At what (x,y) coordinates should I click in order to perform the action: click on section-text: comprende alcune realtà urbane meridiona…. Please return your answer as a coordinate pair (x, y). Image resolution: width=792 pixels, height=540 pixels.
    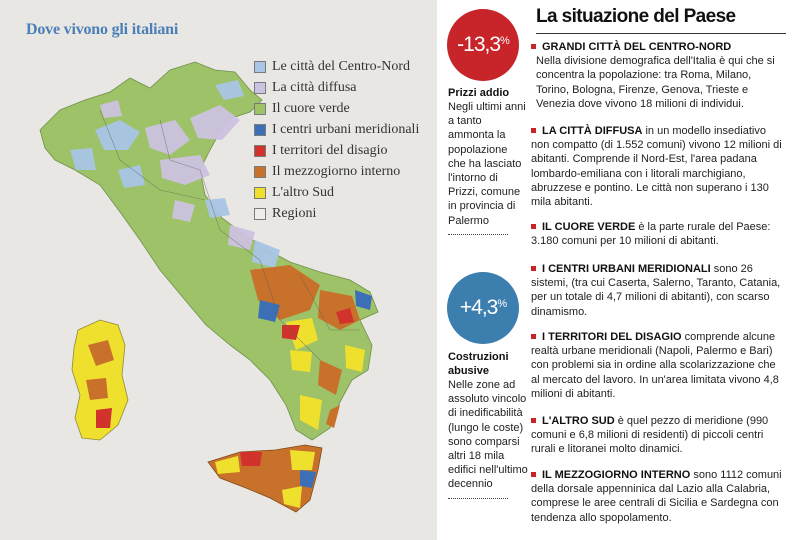
    Looking at the image, I should click on (655, 365).